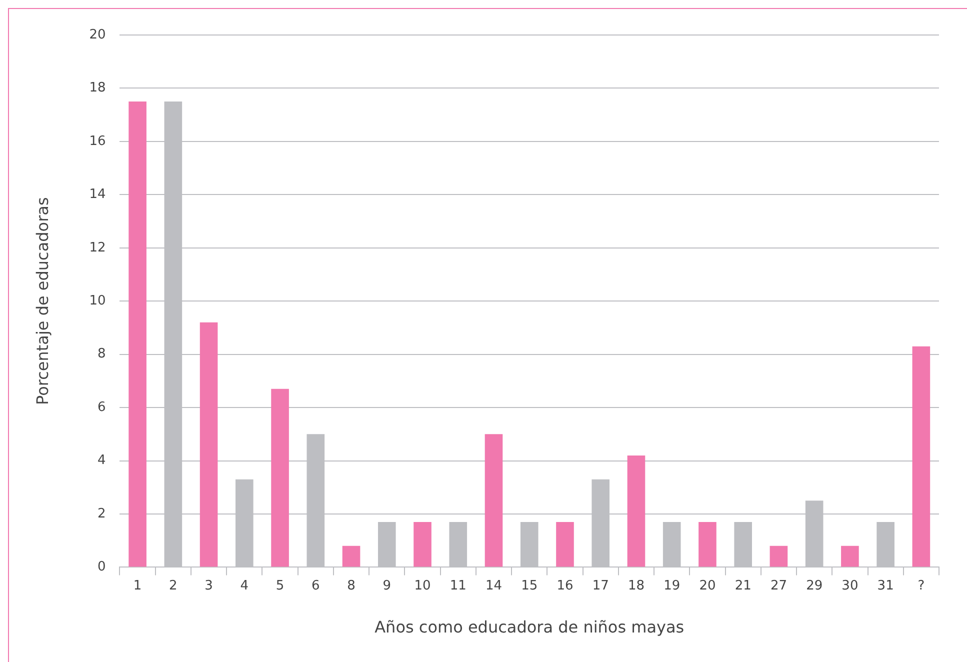 This screenshot has height=662, width=967. Describe the element at coordinates (101, 514) in the screenshot. I see `y-tick-label: 2` at that location.